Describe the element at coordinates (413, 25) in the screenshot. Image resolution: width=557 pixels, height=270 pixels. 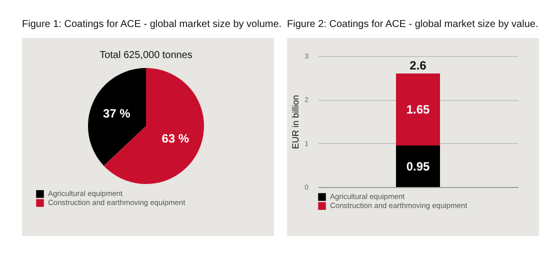
I see `chart-title: Figure 2: Coatings for ACE - global market size by value.` at that location.